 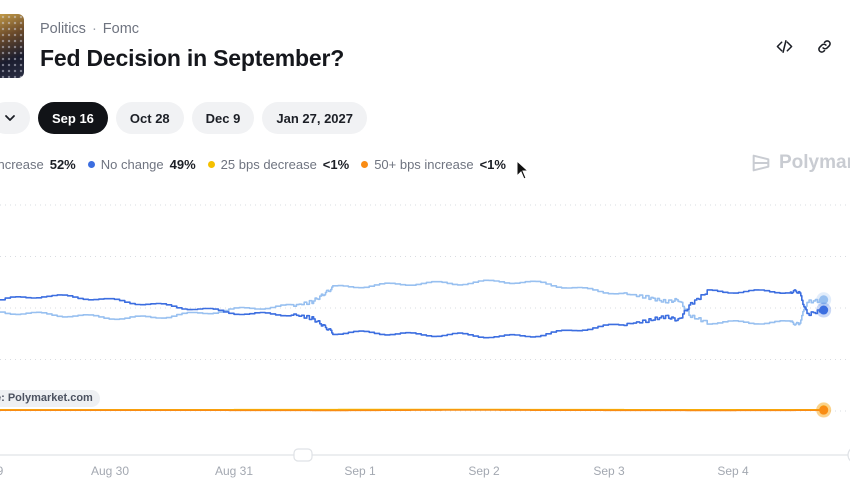 What do you see at coordinates (303, 455) in the screenshot?
I see `range-scrubber-handle` at bounding box center [303, 455].